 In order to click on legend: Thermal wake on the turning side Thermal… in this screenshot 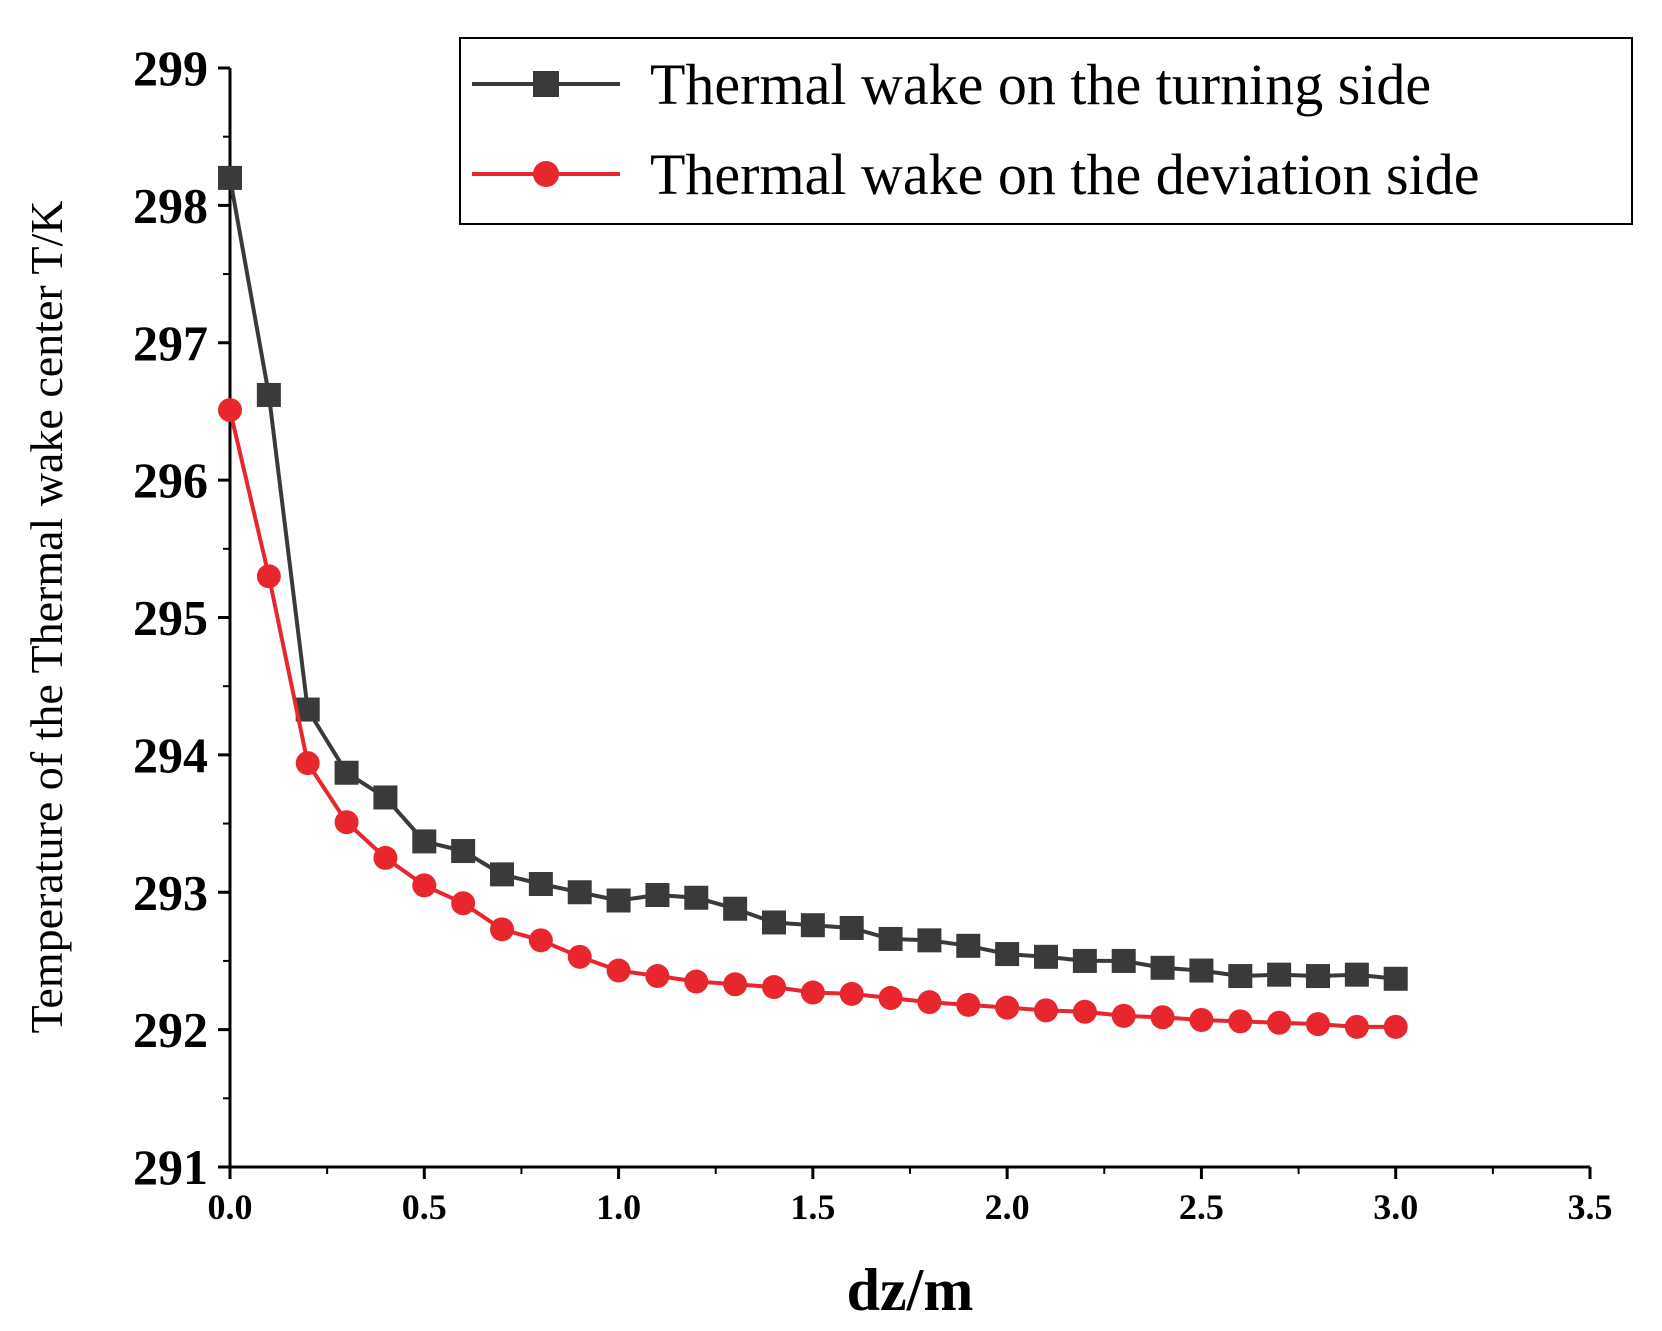, I will do `click(1046, 131)`.